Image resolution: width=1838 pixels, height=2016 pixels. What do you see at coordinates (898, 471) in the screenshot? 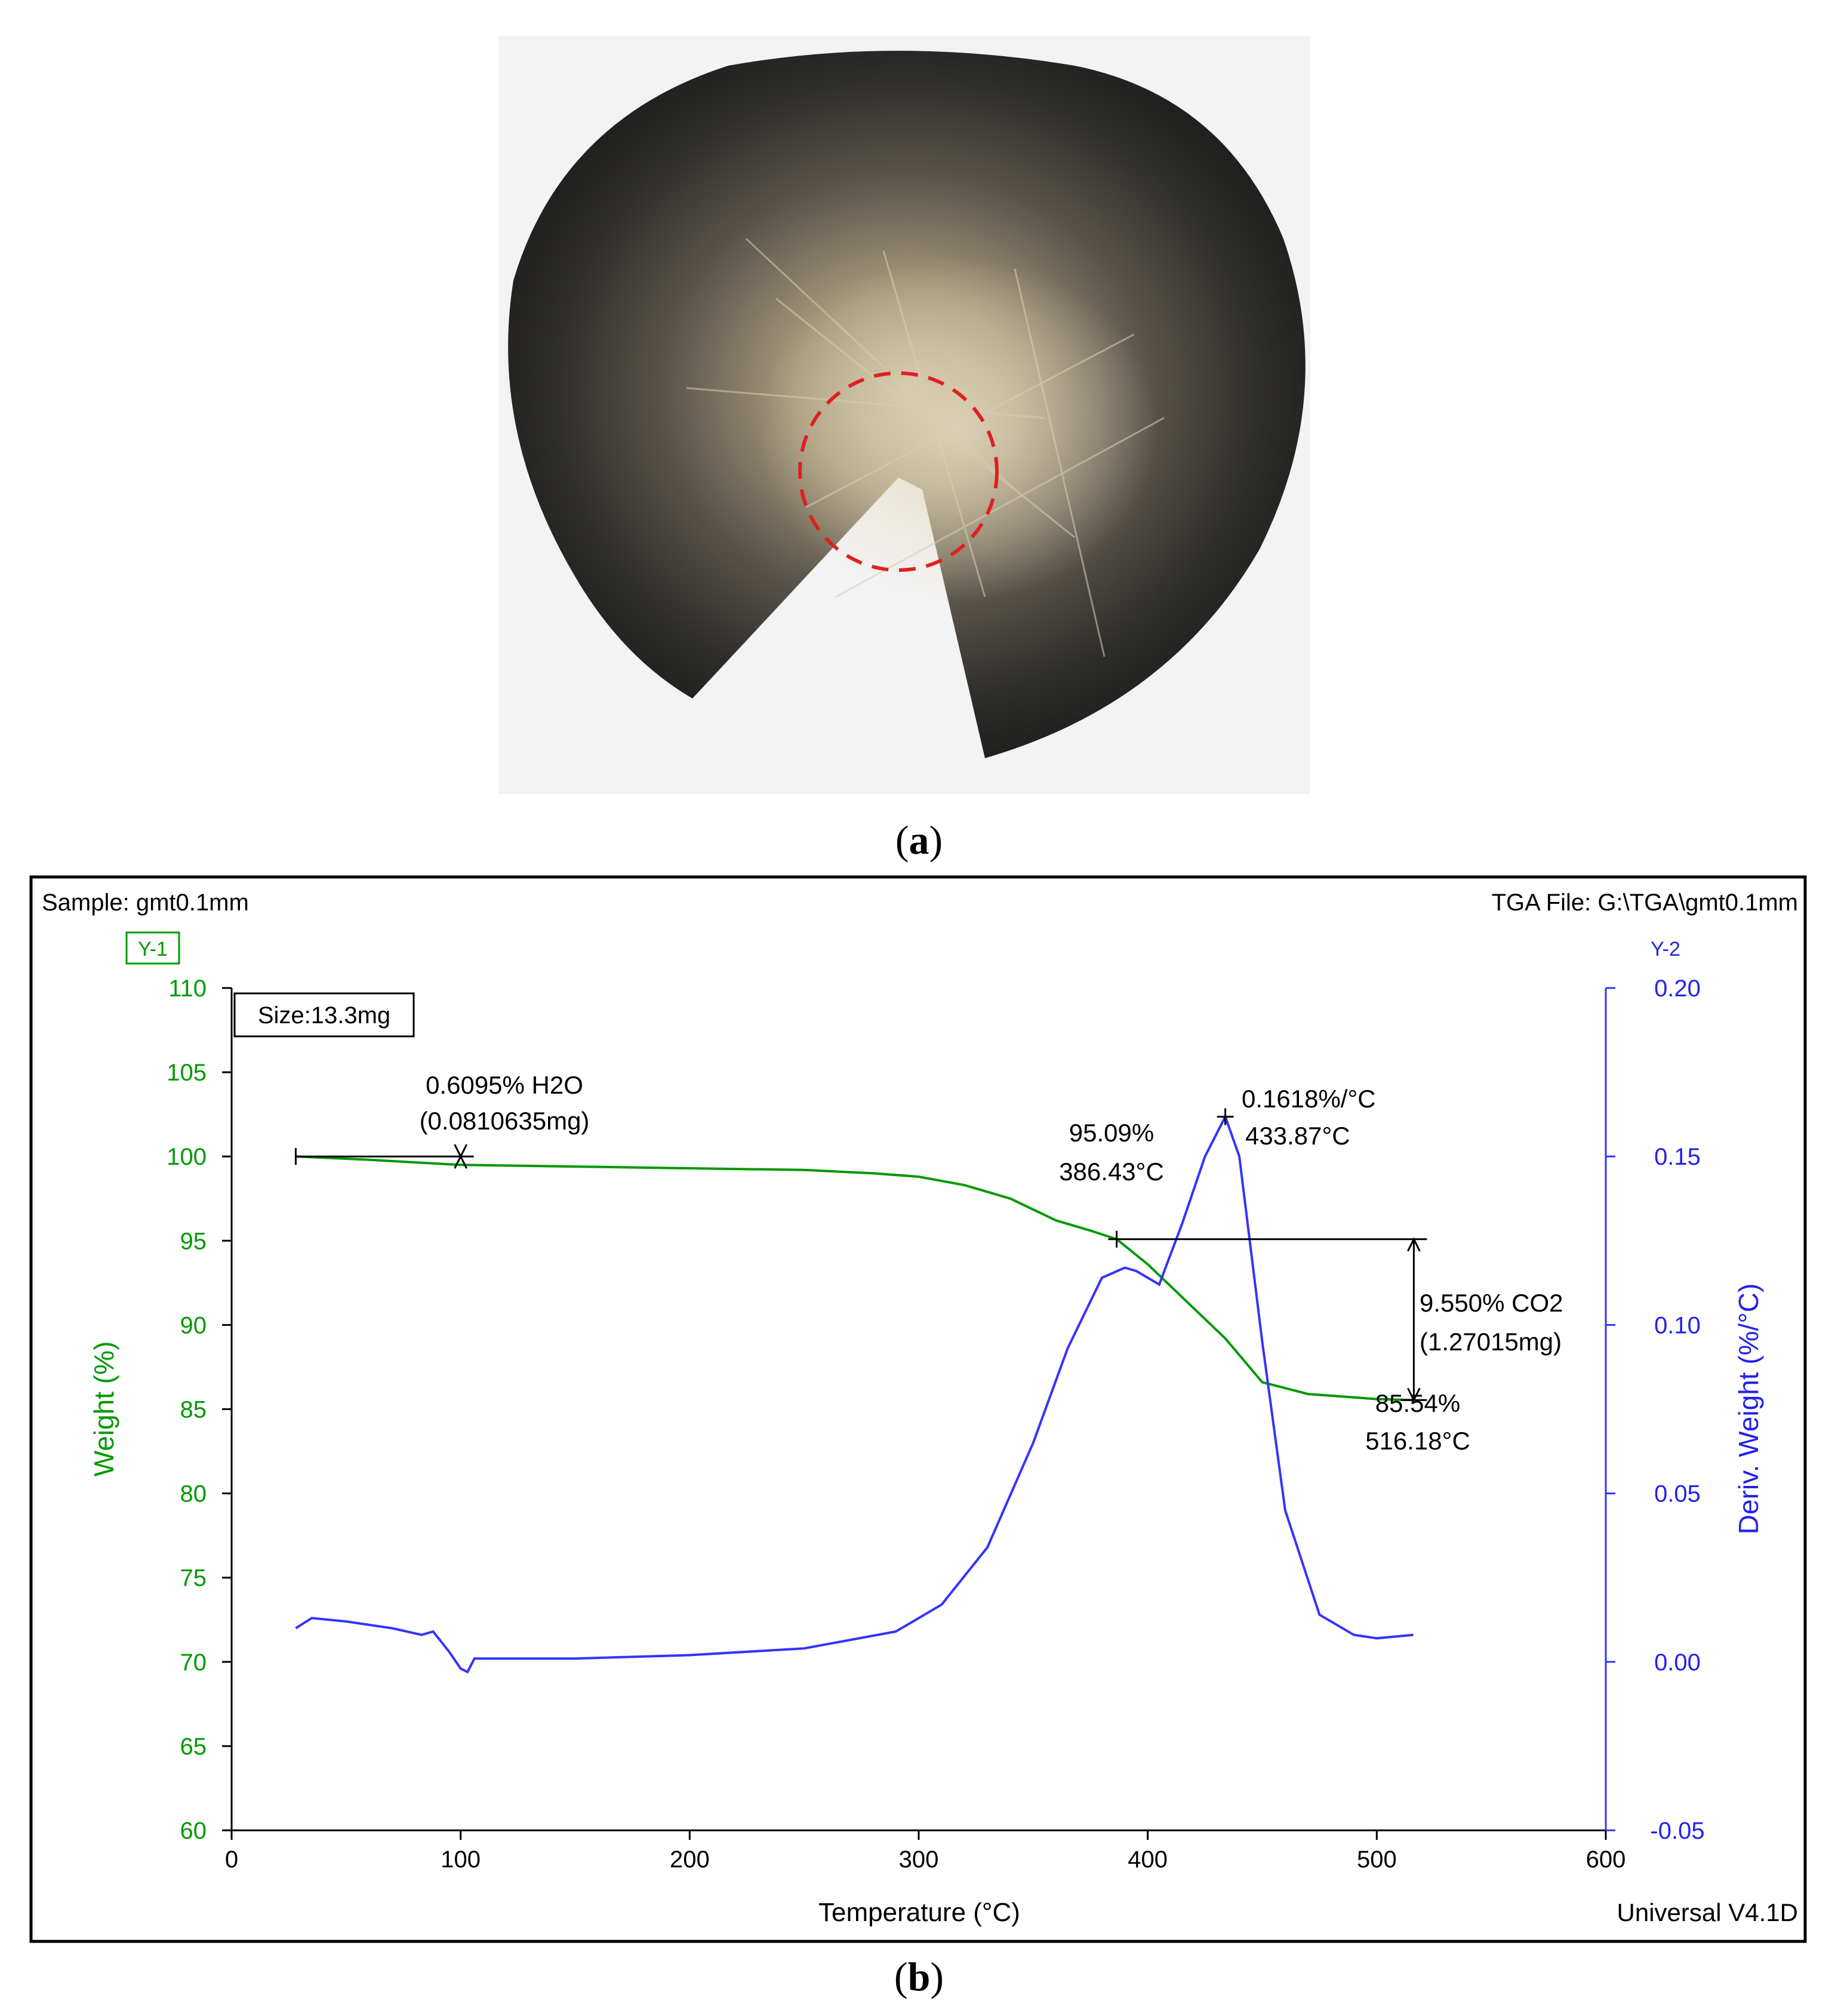
I see `highlight-circle` at bounding box center [898, 471].